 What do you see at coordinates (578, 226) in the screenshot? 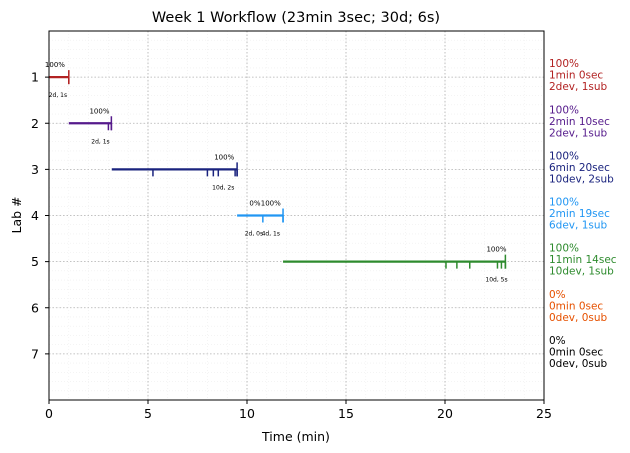
I see `lab-4-summary-line: 6dev, 1sub` at bounding box center [578, 226].